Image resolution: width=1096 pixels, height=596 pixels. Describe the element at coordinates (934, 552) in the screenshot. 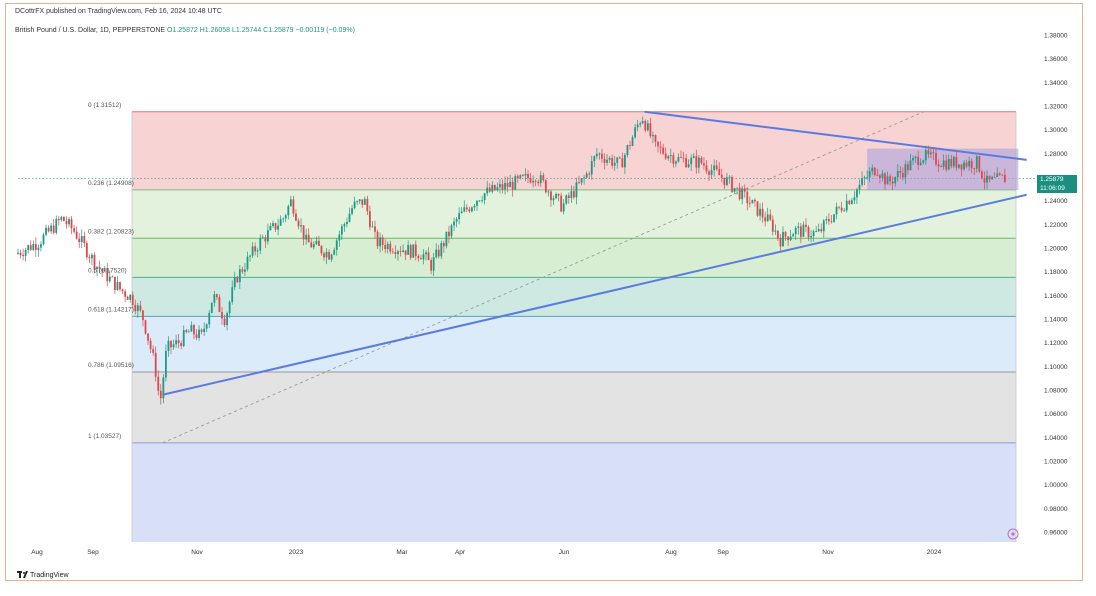

I see `time-tick-label: 2024` at that location.